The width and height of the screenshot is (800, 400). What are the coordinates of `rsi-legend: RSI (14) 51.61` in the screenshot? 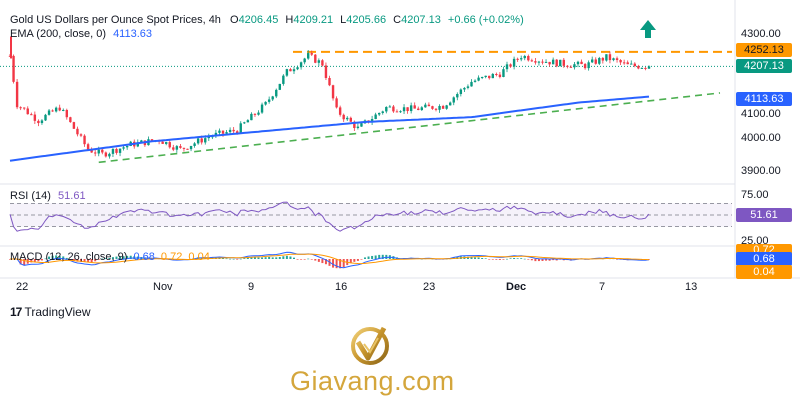 It's located at (48, 196).